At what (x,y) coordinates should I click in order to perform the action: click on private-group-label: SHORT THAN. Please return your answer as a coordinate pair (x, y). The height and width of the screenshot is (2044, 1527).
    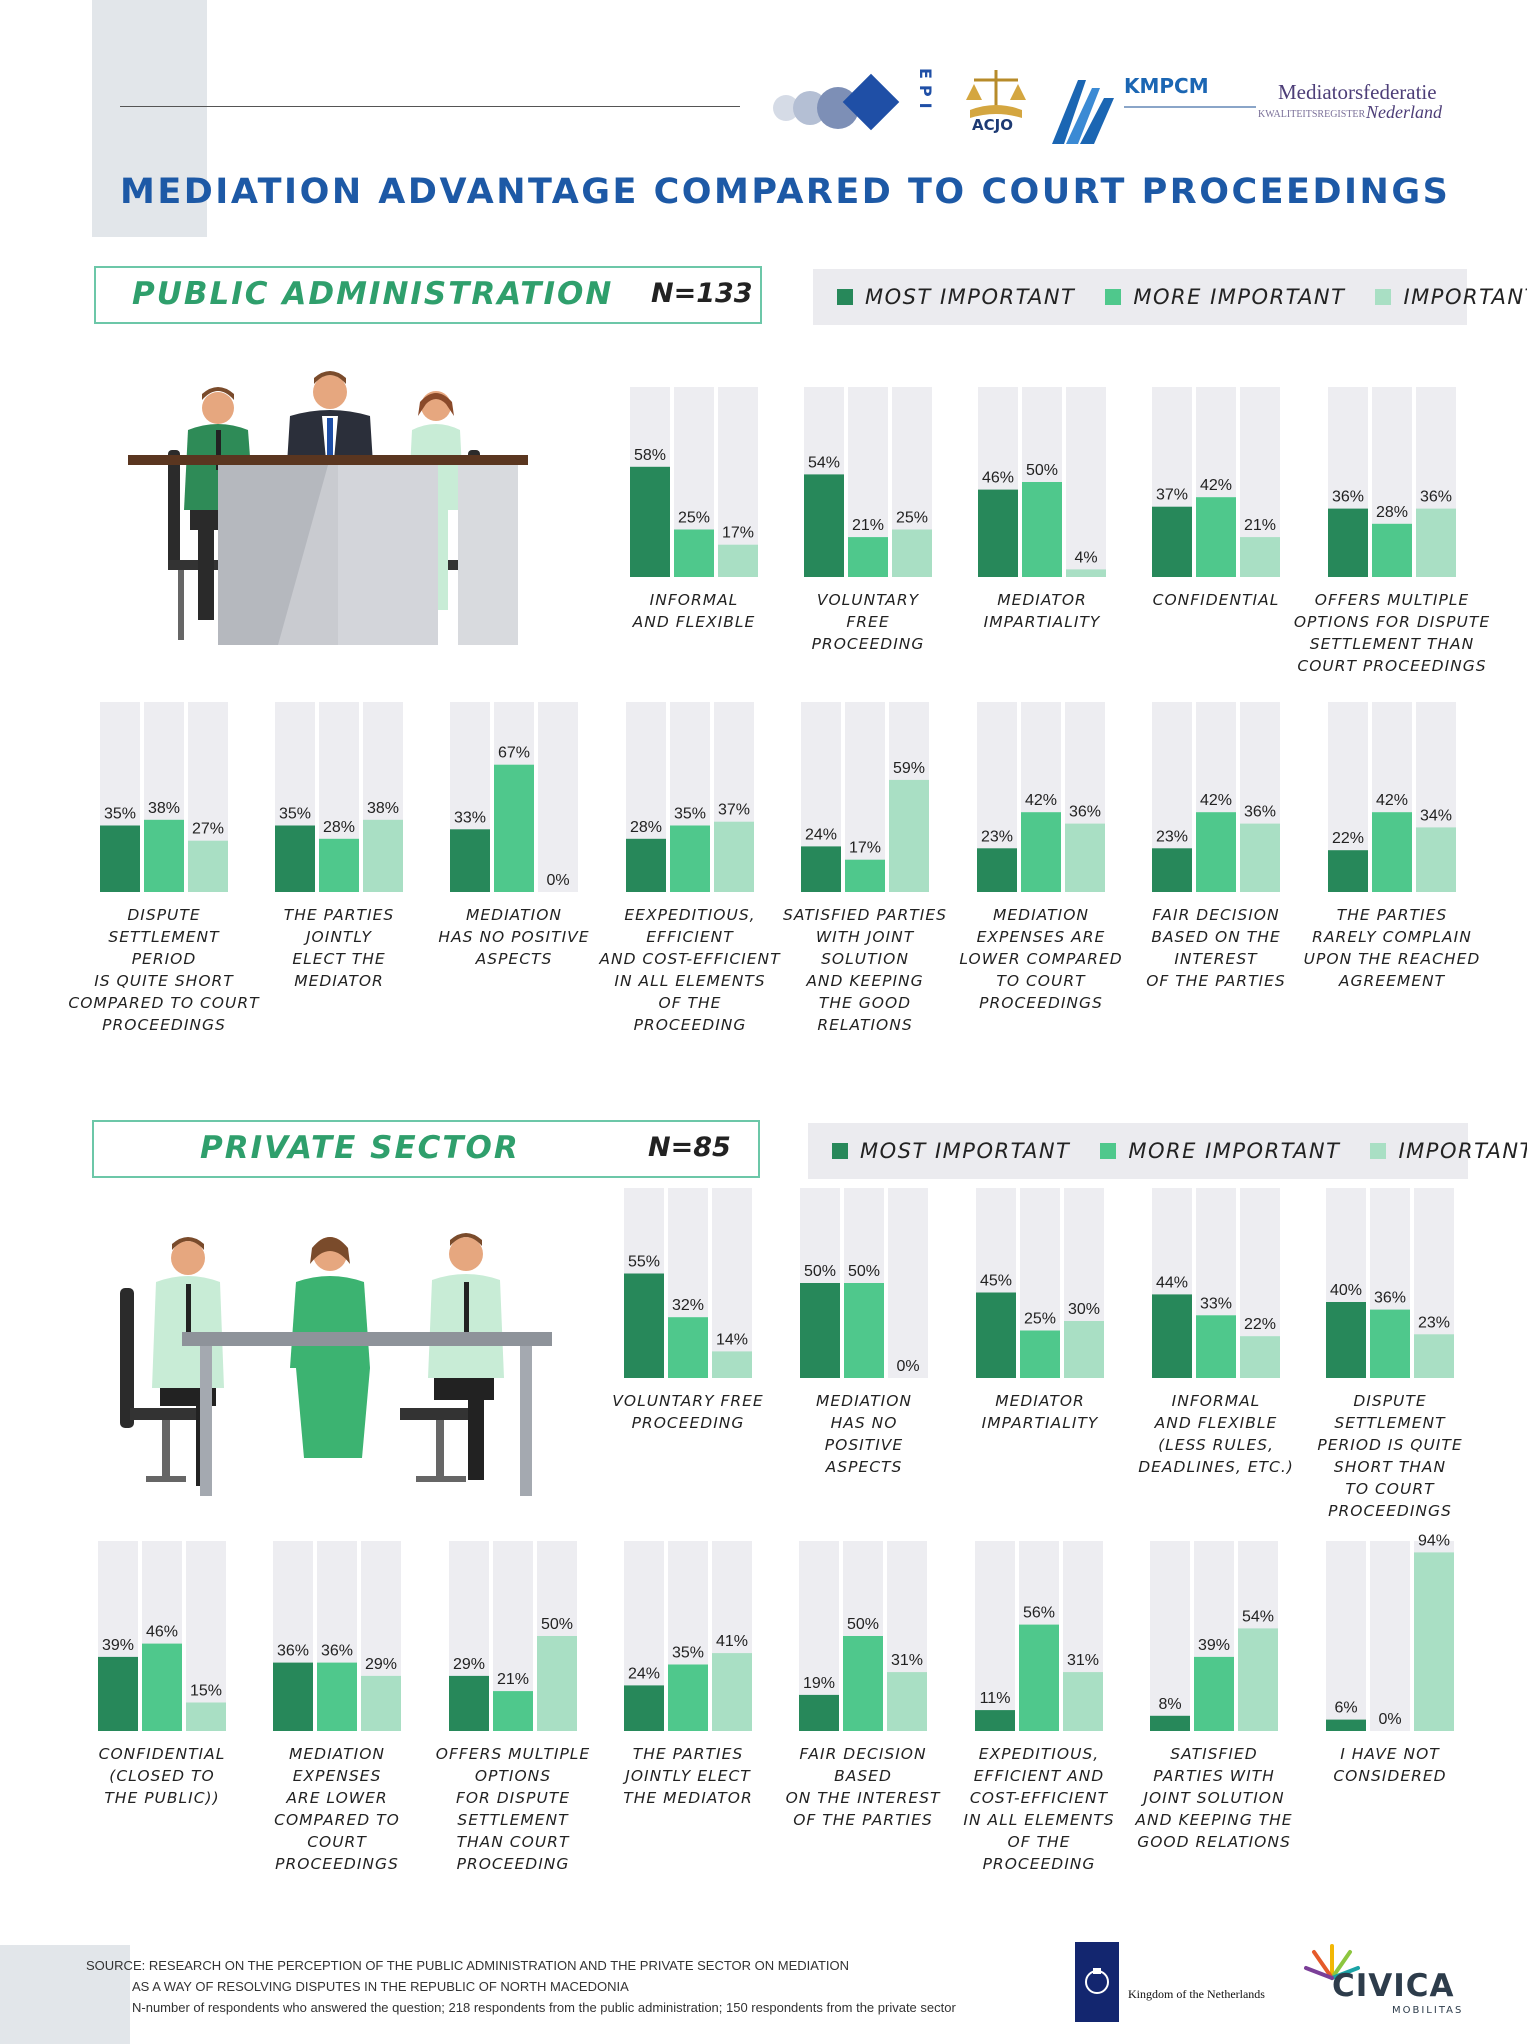
    Looking at the image, I should click on (1390, 1467).